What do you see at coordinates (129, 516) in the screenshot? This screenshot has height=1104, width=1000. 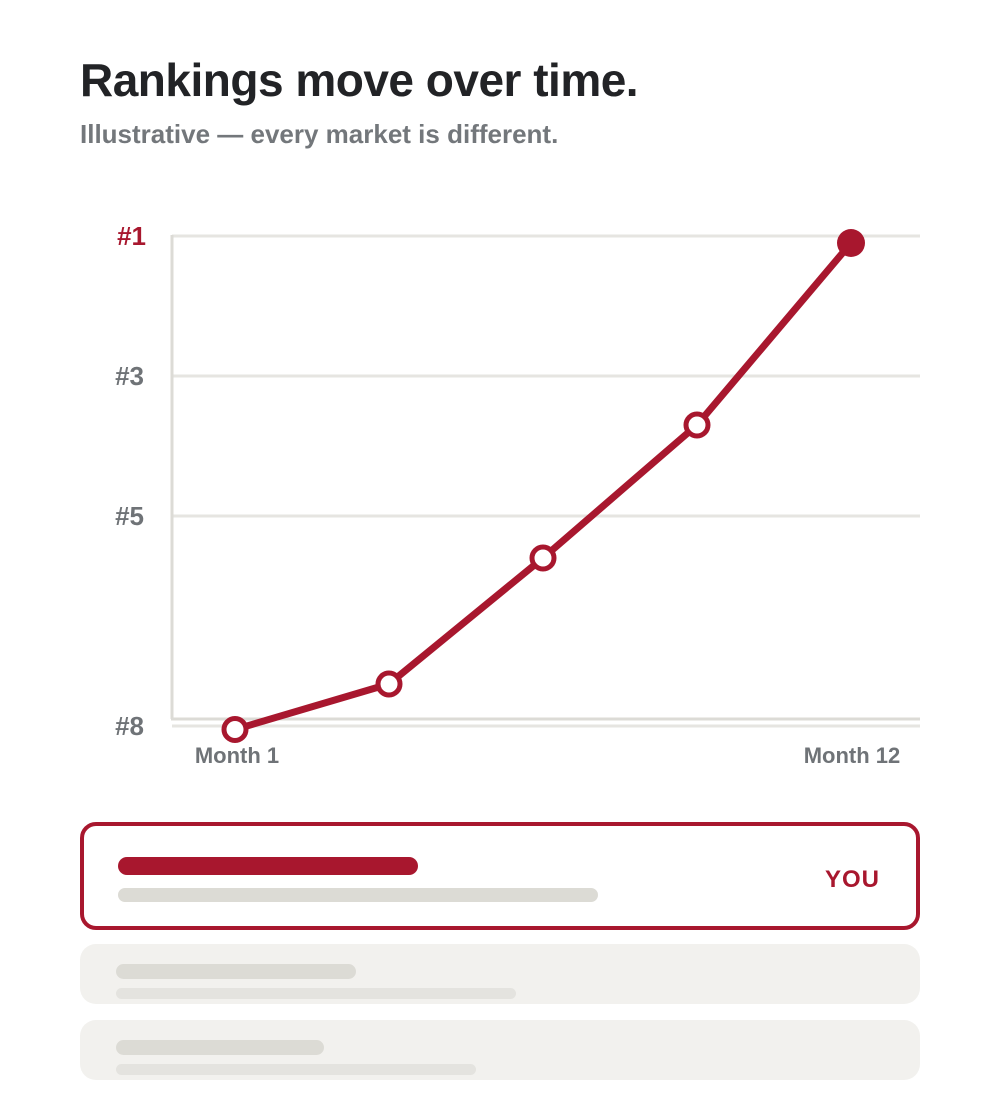 I see `y-tick-label: #5` at bounding box center [129, 516].